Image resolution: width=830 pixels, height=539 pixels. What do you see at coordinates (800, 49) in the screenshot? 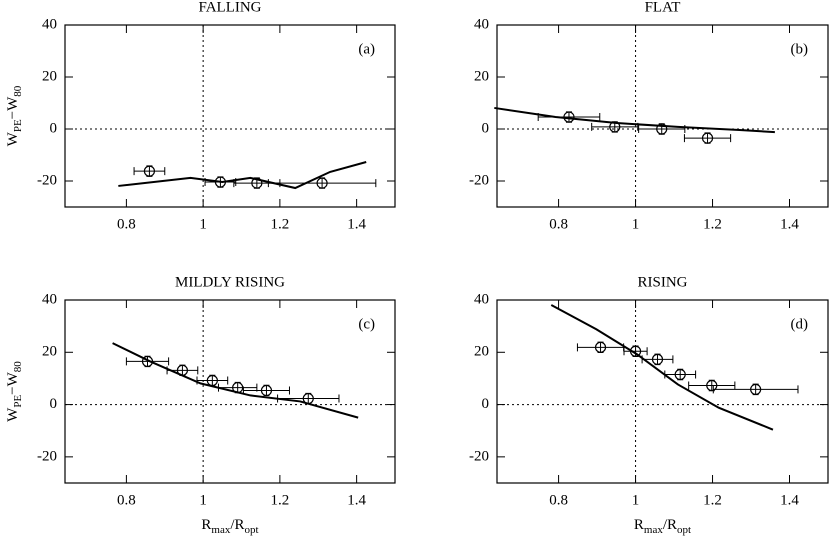
I see `panel-label: (b)` at bounding box center [800, 49].